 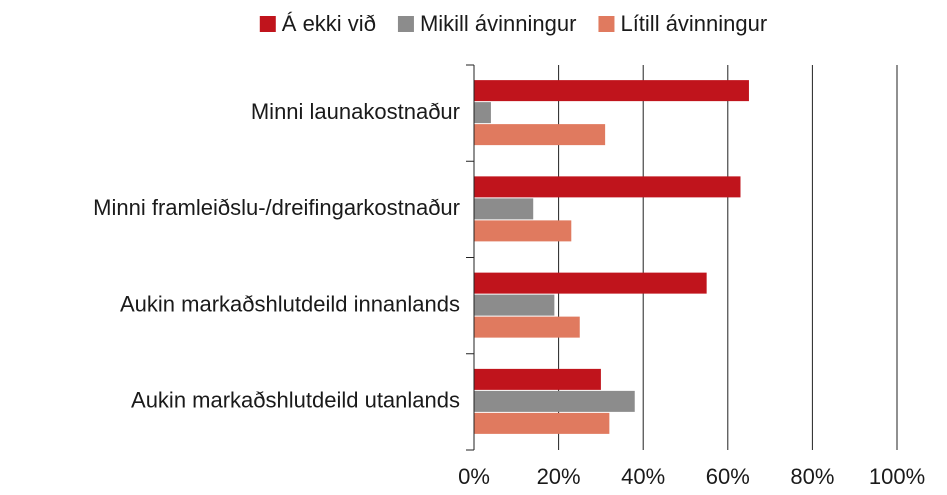 I want to click on y-tick-label: Aukin markaðshlutdeild innanlands, so click(x=290, y=303).